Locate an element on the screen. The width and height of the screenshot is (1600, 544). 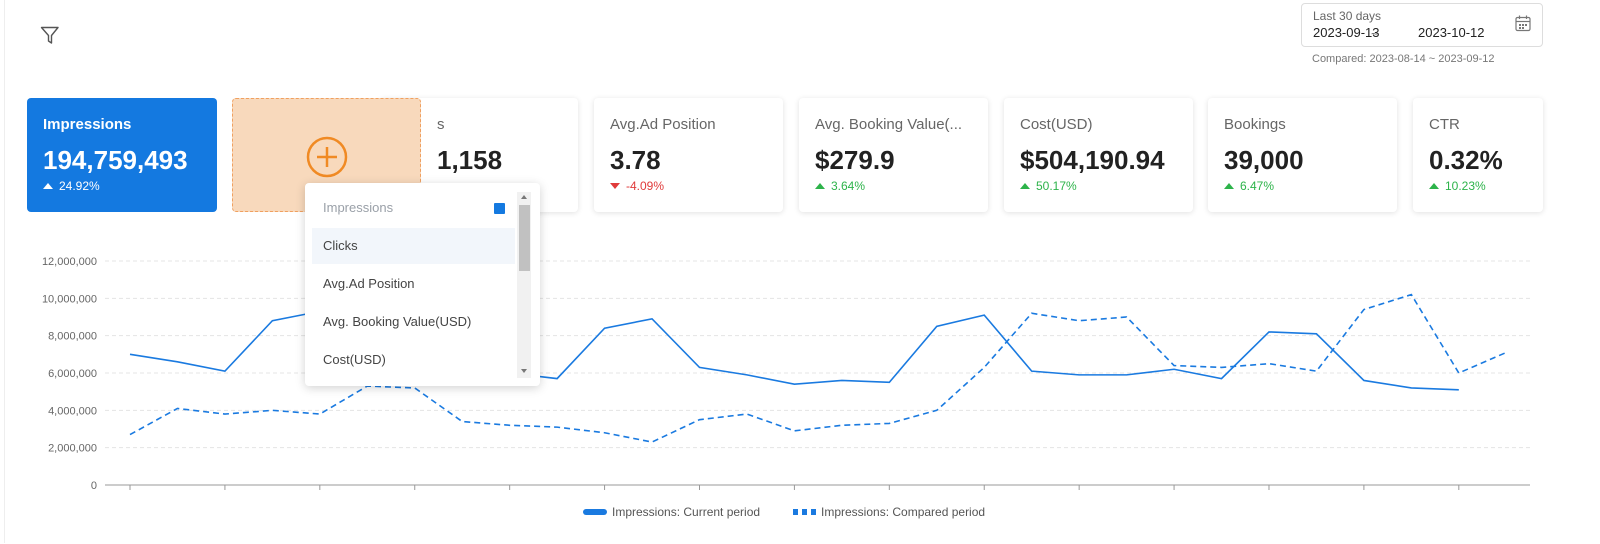
card-change: 6.47% is located at coordinates (1249, 186).